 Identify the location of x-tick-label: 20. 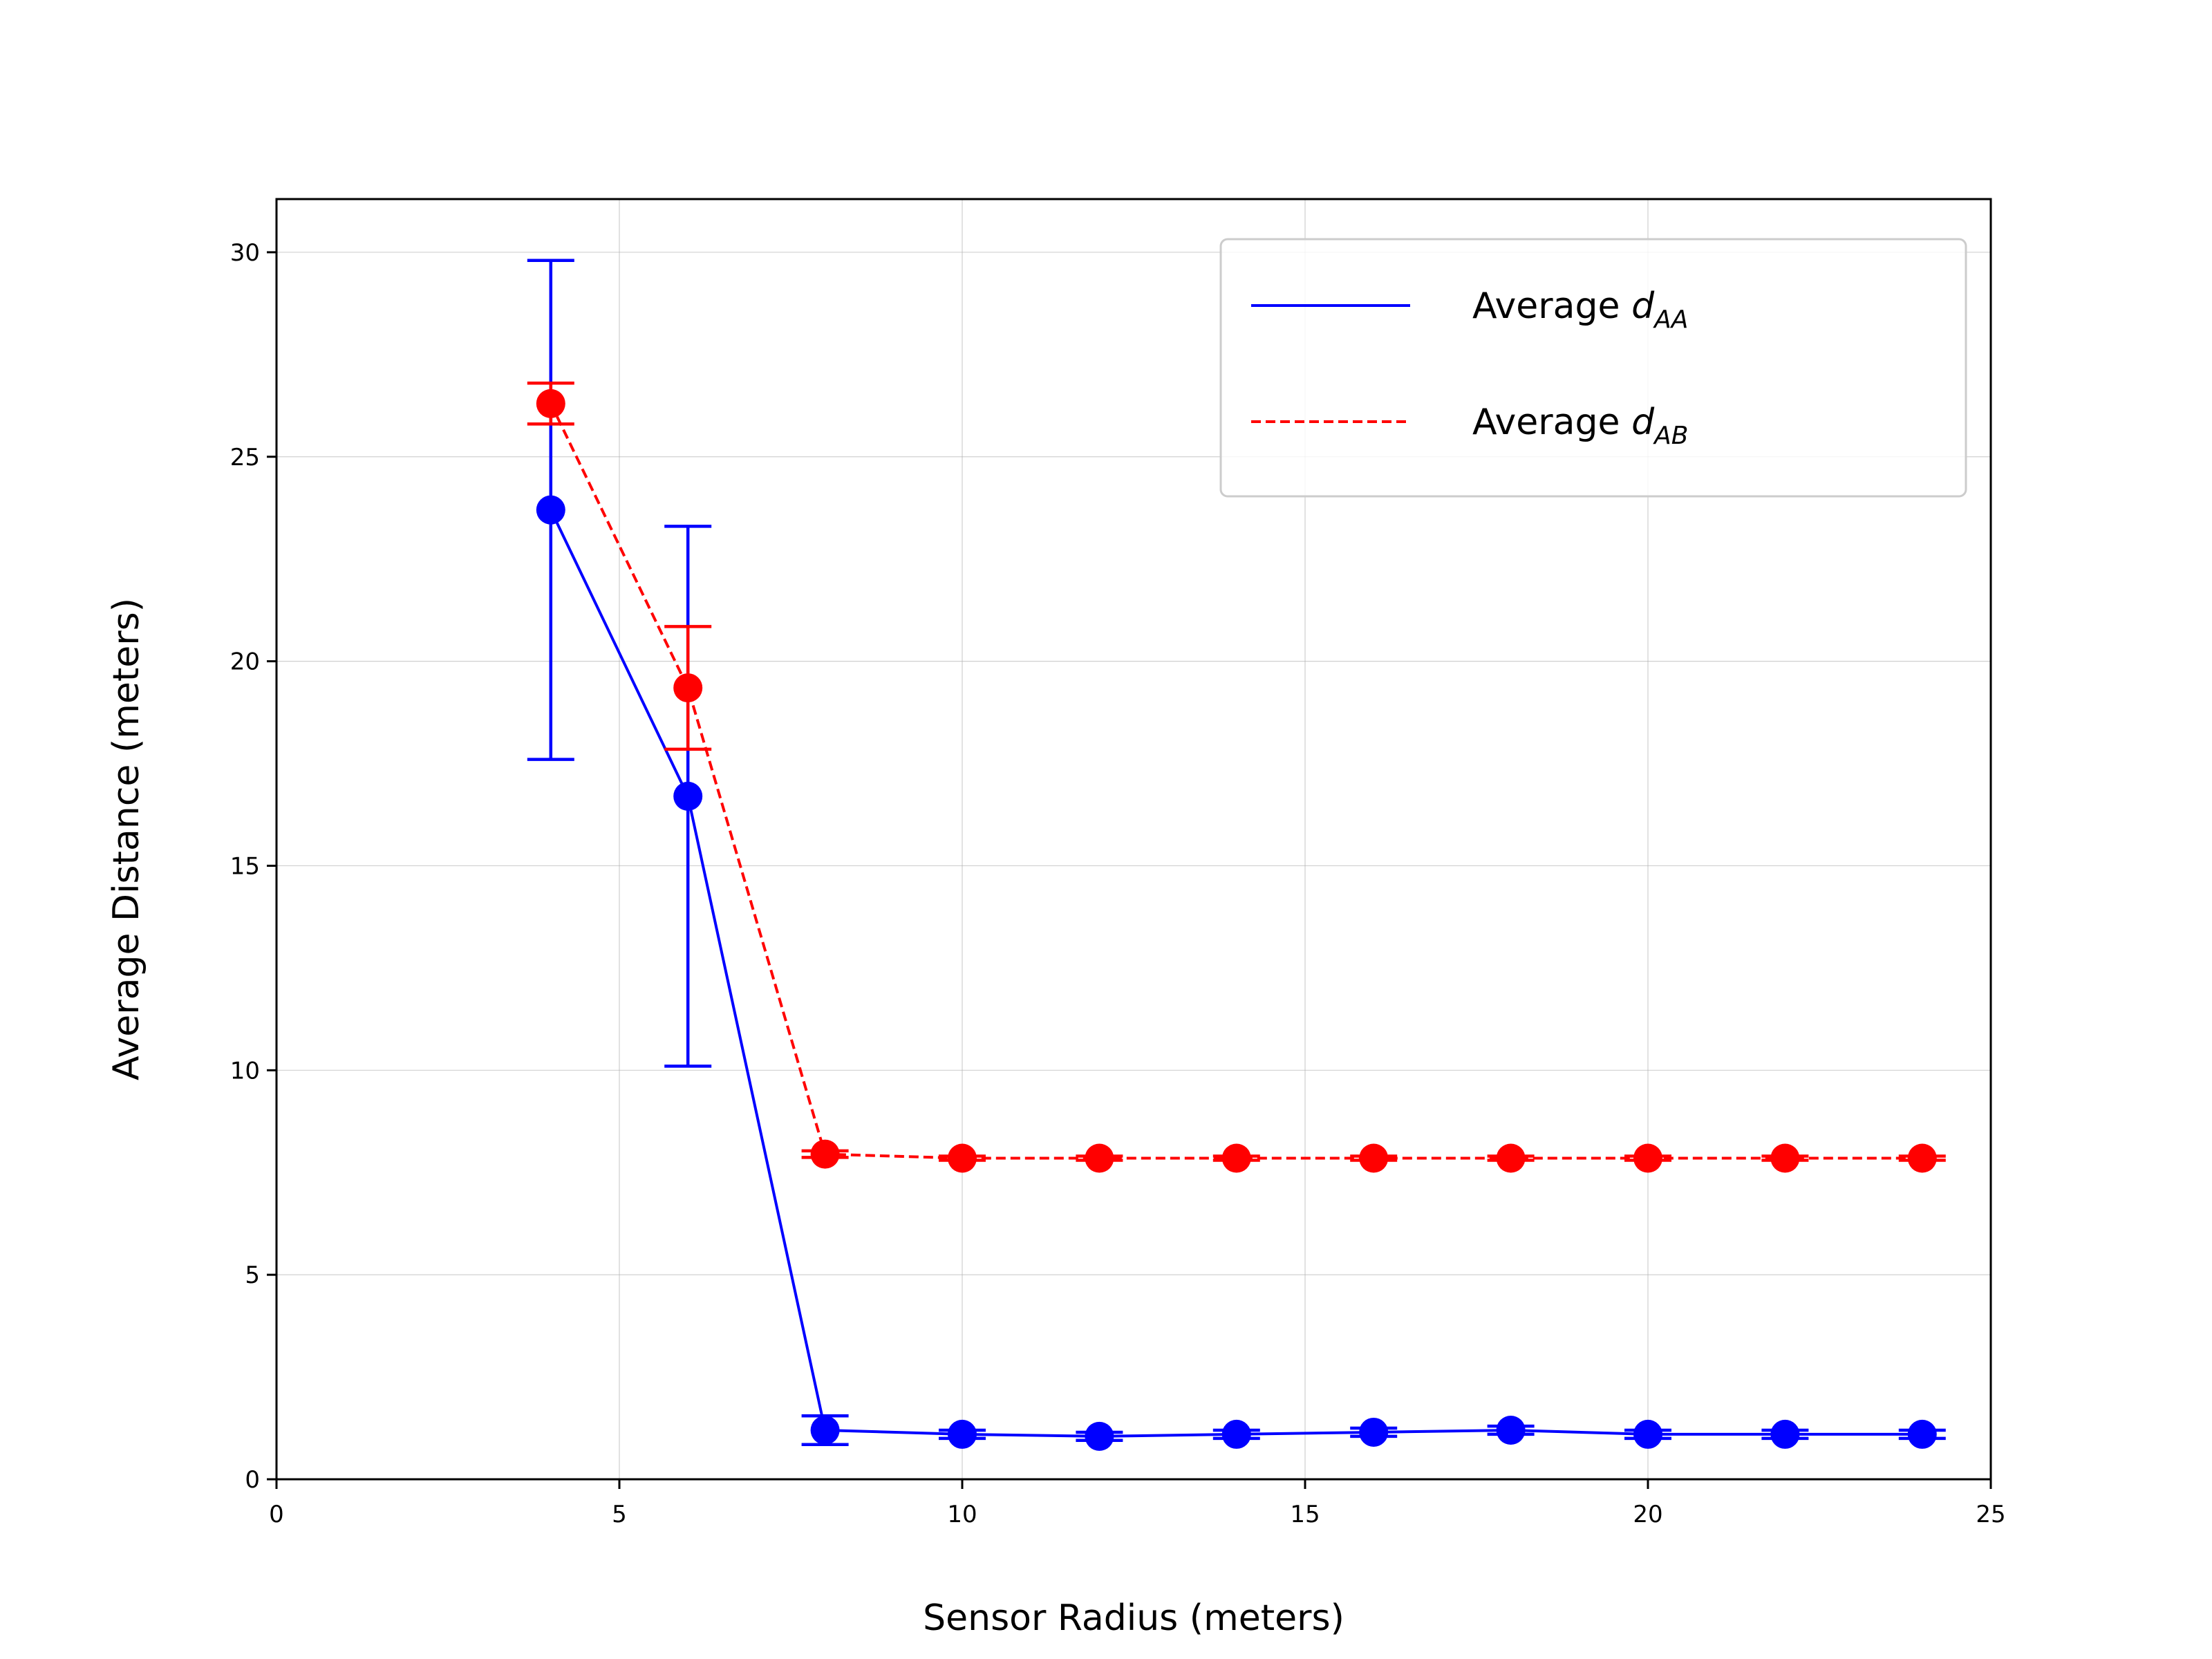
(1647, 1515).